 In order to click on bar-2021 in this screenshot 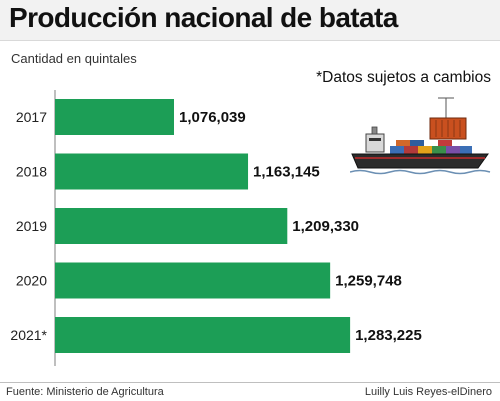, I will do `click(203, 335)`.